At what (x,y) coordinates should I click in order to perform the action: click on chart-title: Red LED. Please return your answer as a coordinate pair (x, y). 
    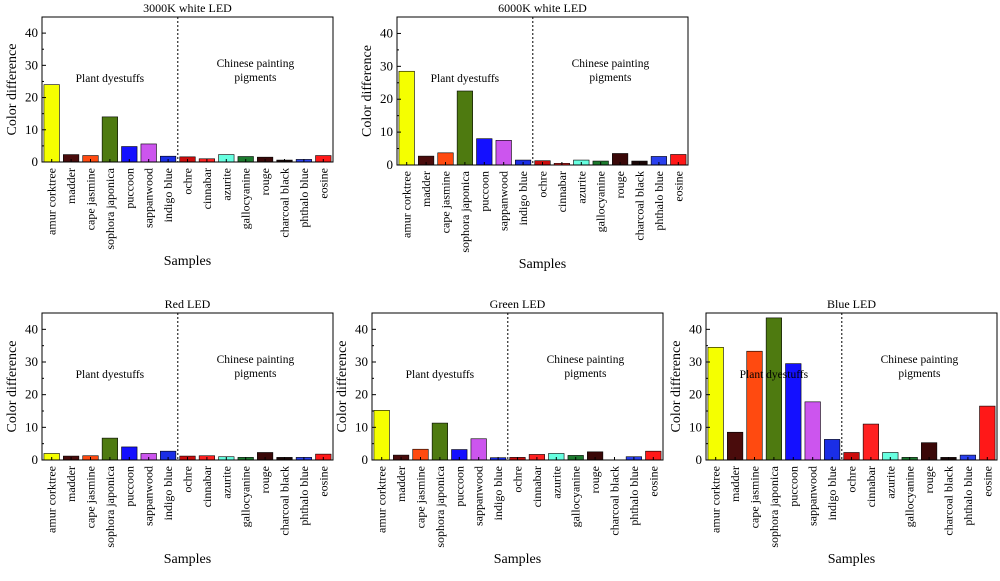
    Looking at the image, I should click on (188, 304).